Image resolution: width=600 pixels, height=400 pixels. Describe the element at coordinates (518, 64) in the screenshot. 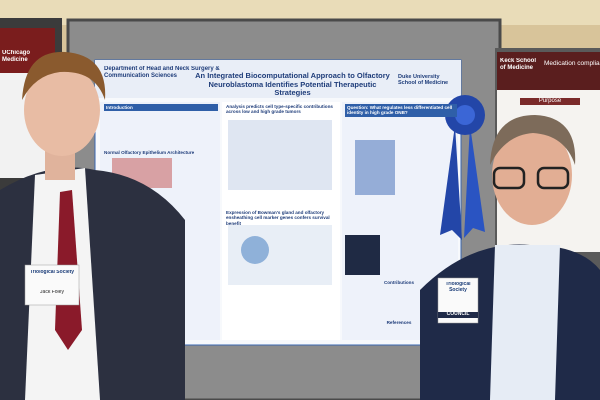

I see `right-poster-logo: Keck School of Medicine` at that location.